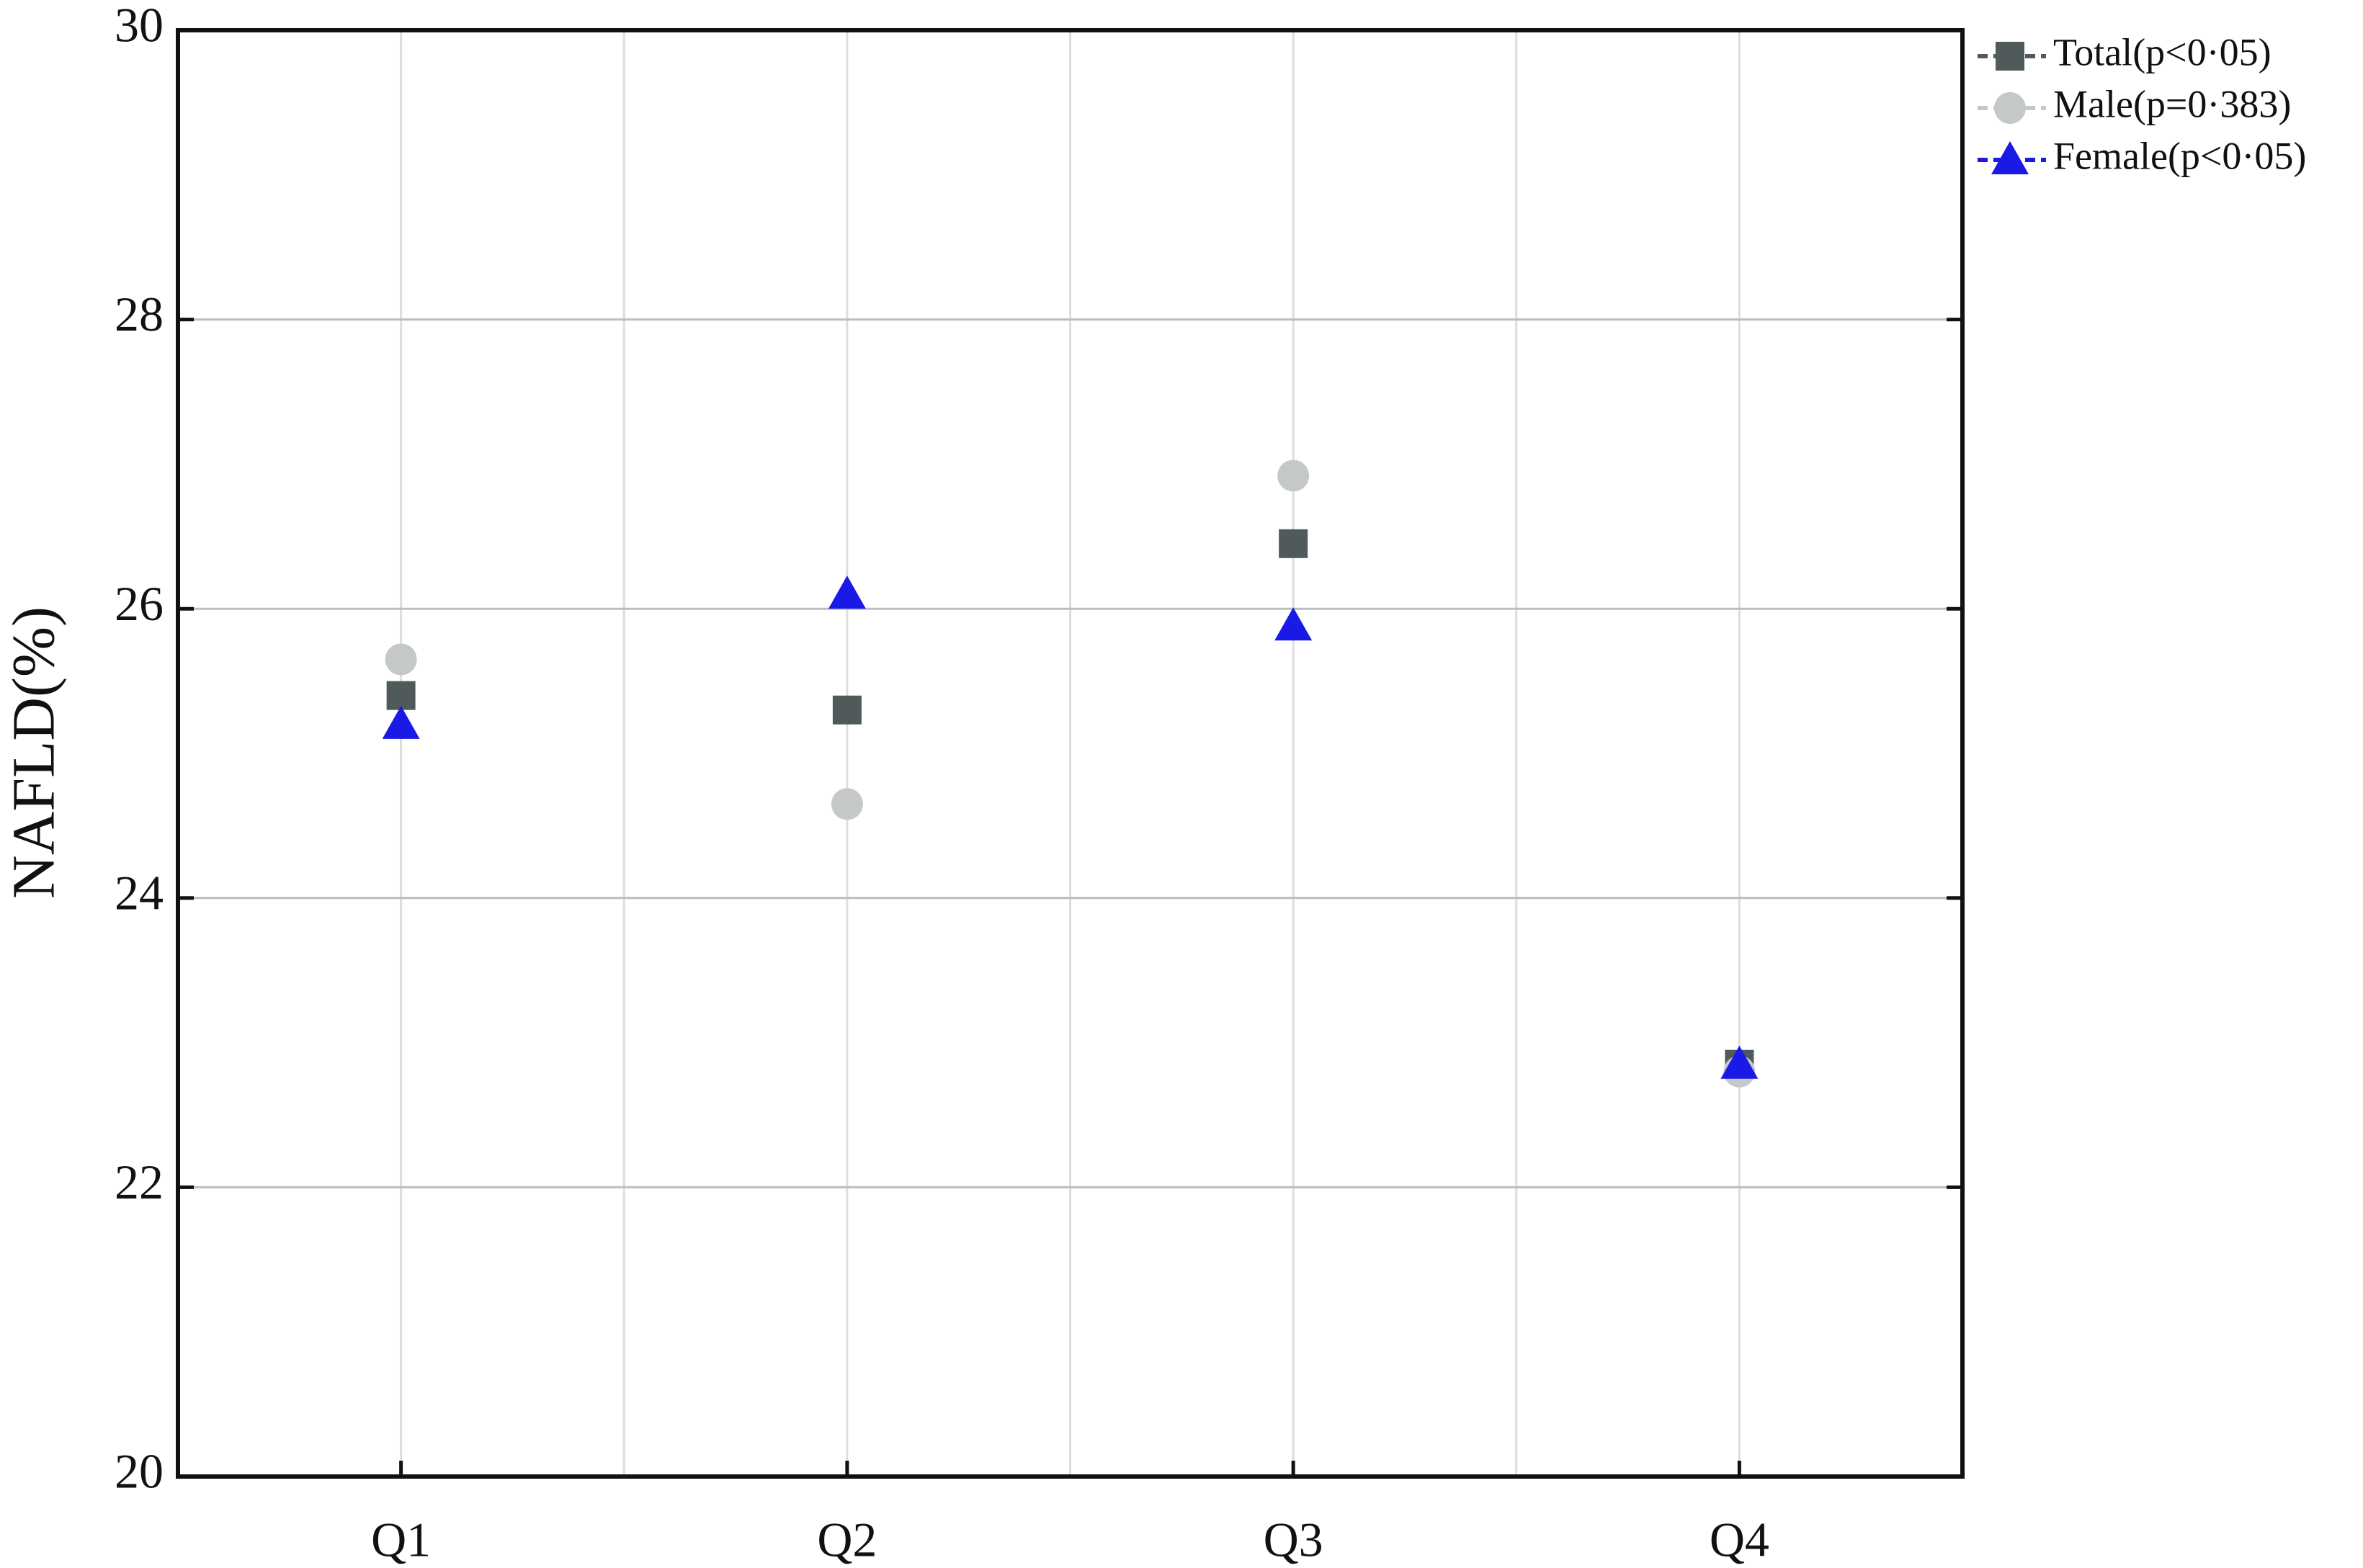 The height and width of the screenshot is (1568, 2363). I want to click on x-tick-label: Q3, so click(1293, 1540).